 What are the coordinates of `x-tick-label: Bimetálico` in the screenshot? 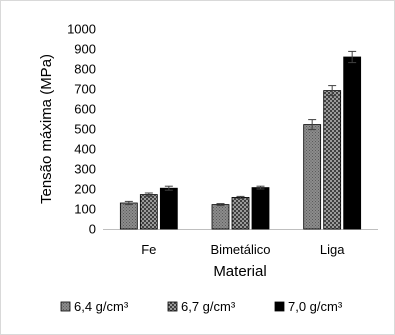 It's located at (241, 249).